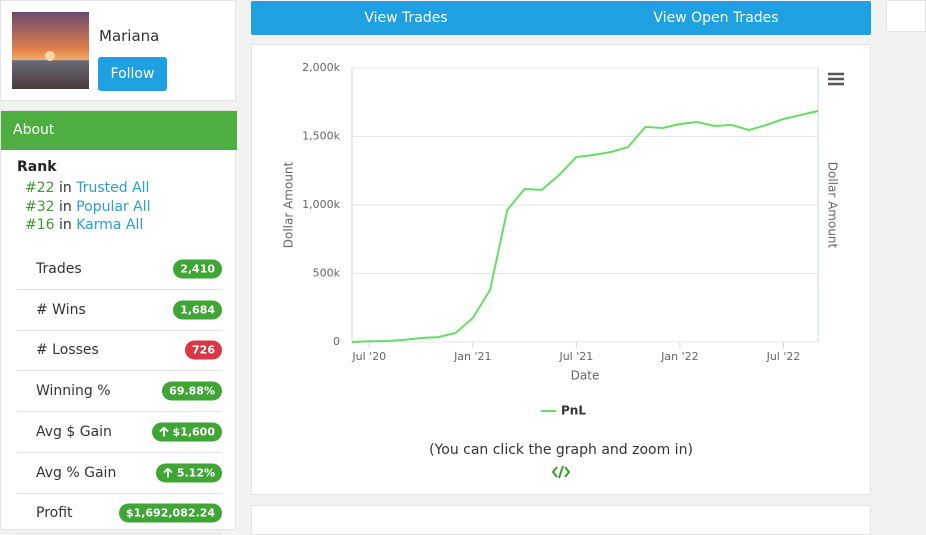 This screenshot has width=926, height=535. I want to click on stat-value: 2,410, so click(197, 269).